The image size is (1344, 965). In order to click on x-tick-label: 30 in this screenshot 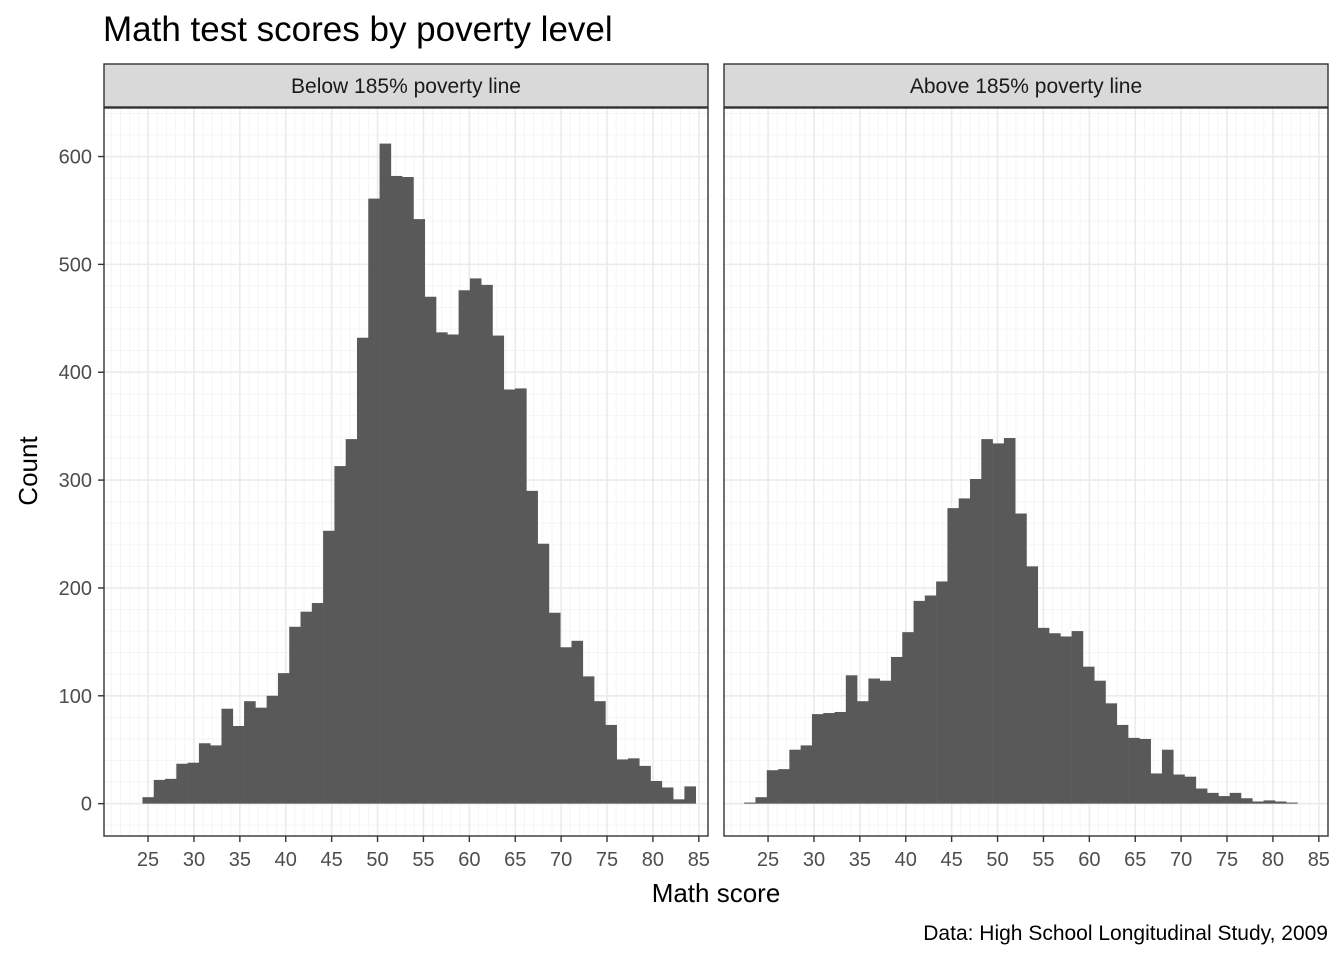, I will do `click(814, 860)`.